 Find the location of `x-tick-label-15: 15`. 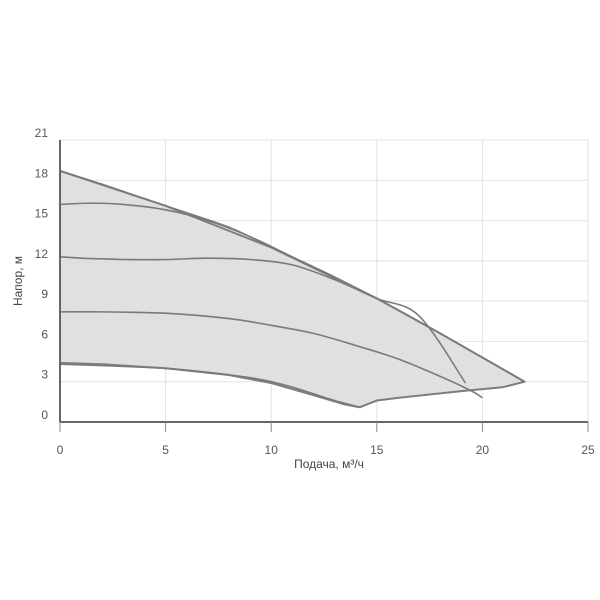

x-tick-label-15: 15 is located at coordinates (377, 450).